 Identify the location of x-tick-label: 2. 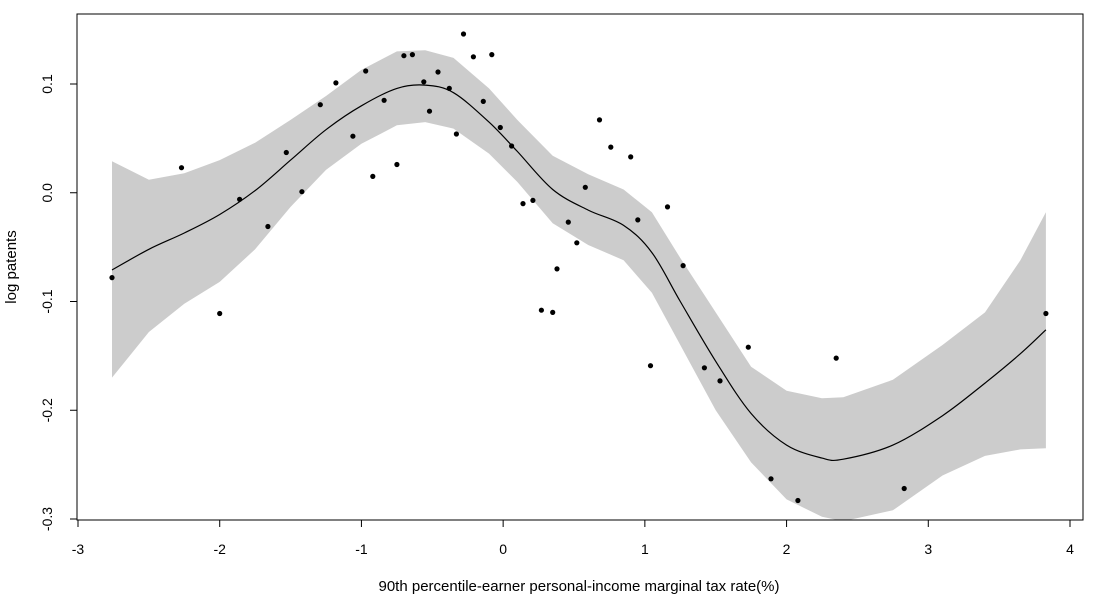
(787, 549).